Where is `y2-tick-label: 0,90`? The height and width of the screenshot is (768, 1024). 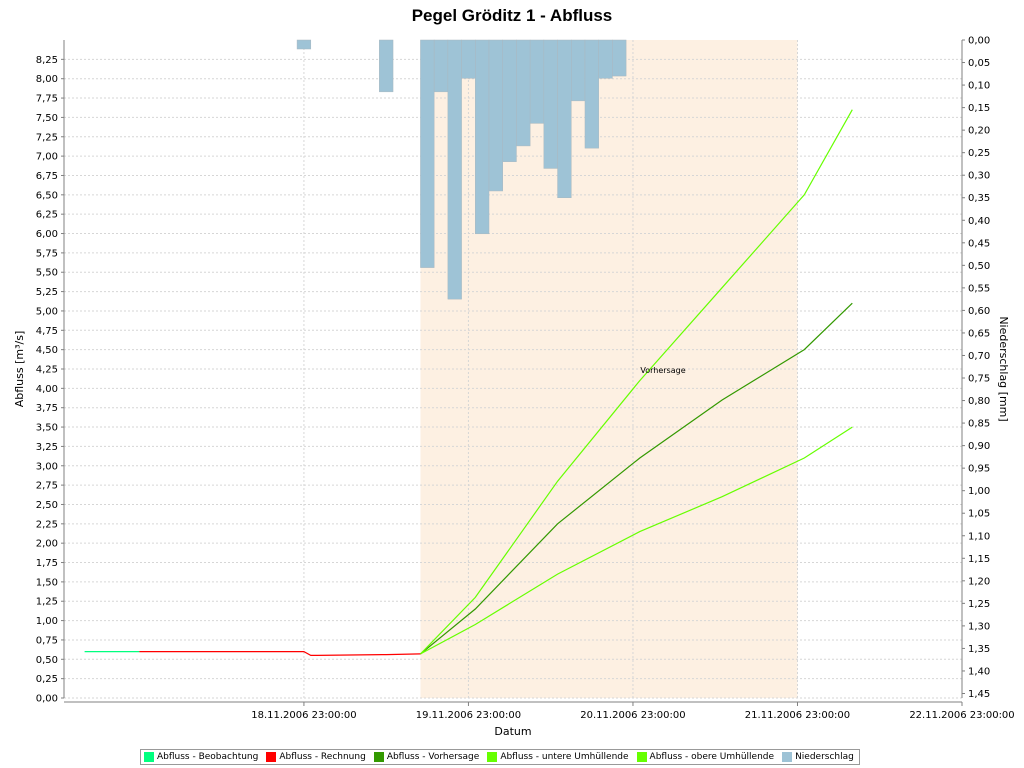 y2-tick-label: 0,90 is located at coordinates (979, 446).